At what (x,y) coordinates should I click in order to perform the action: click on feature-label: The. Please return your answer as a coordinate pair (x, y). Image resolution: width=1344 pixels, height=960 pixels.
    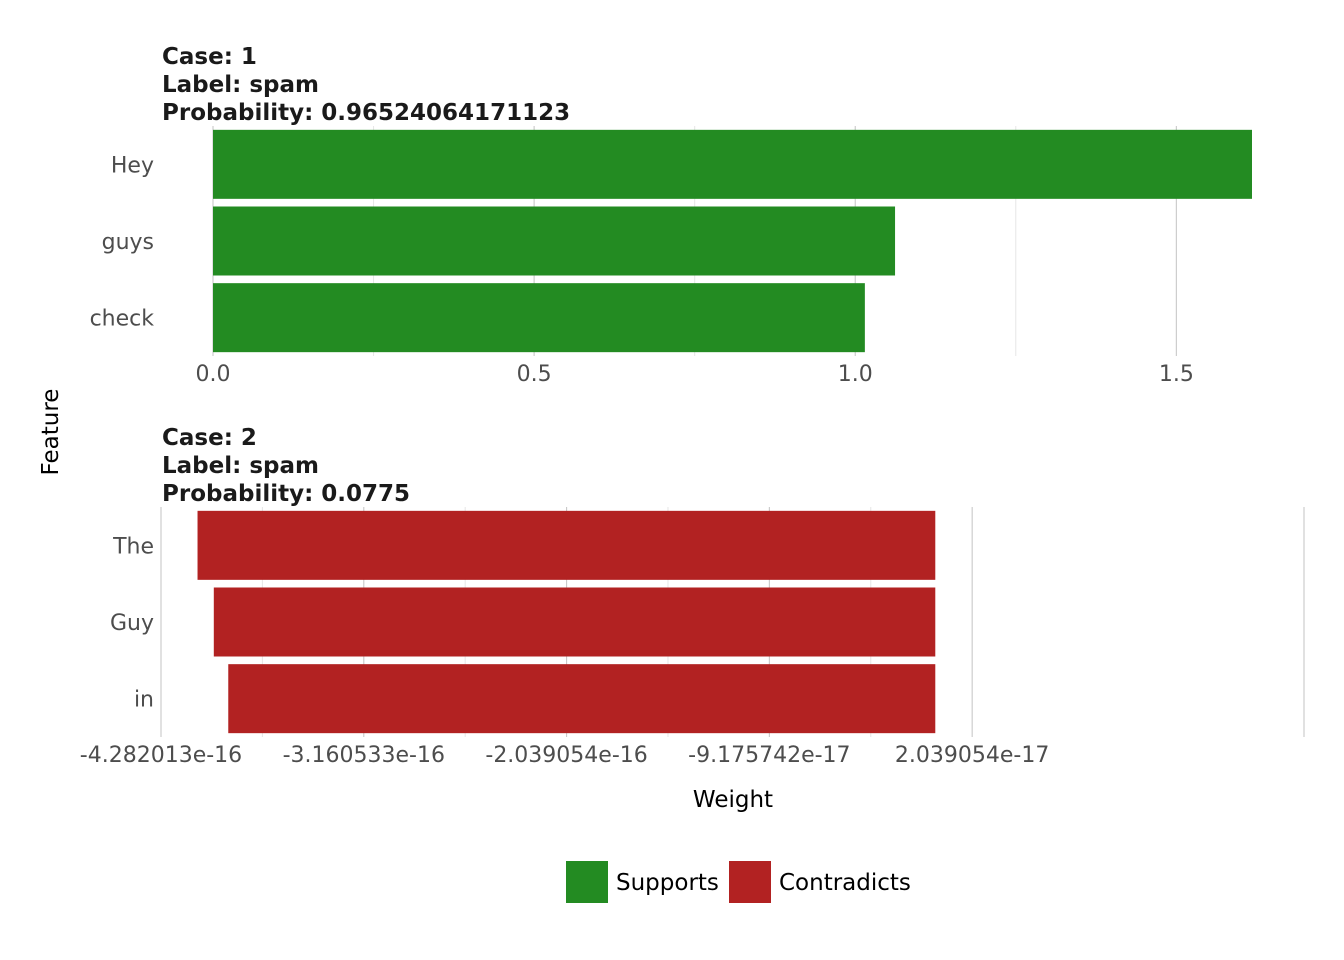
    Looking at the image, I should click on (133, 546).